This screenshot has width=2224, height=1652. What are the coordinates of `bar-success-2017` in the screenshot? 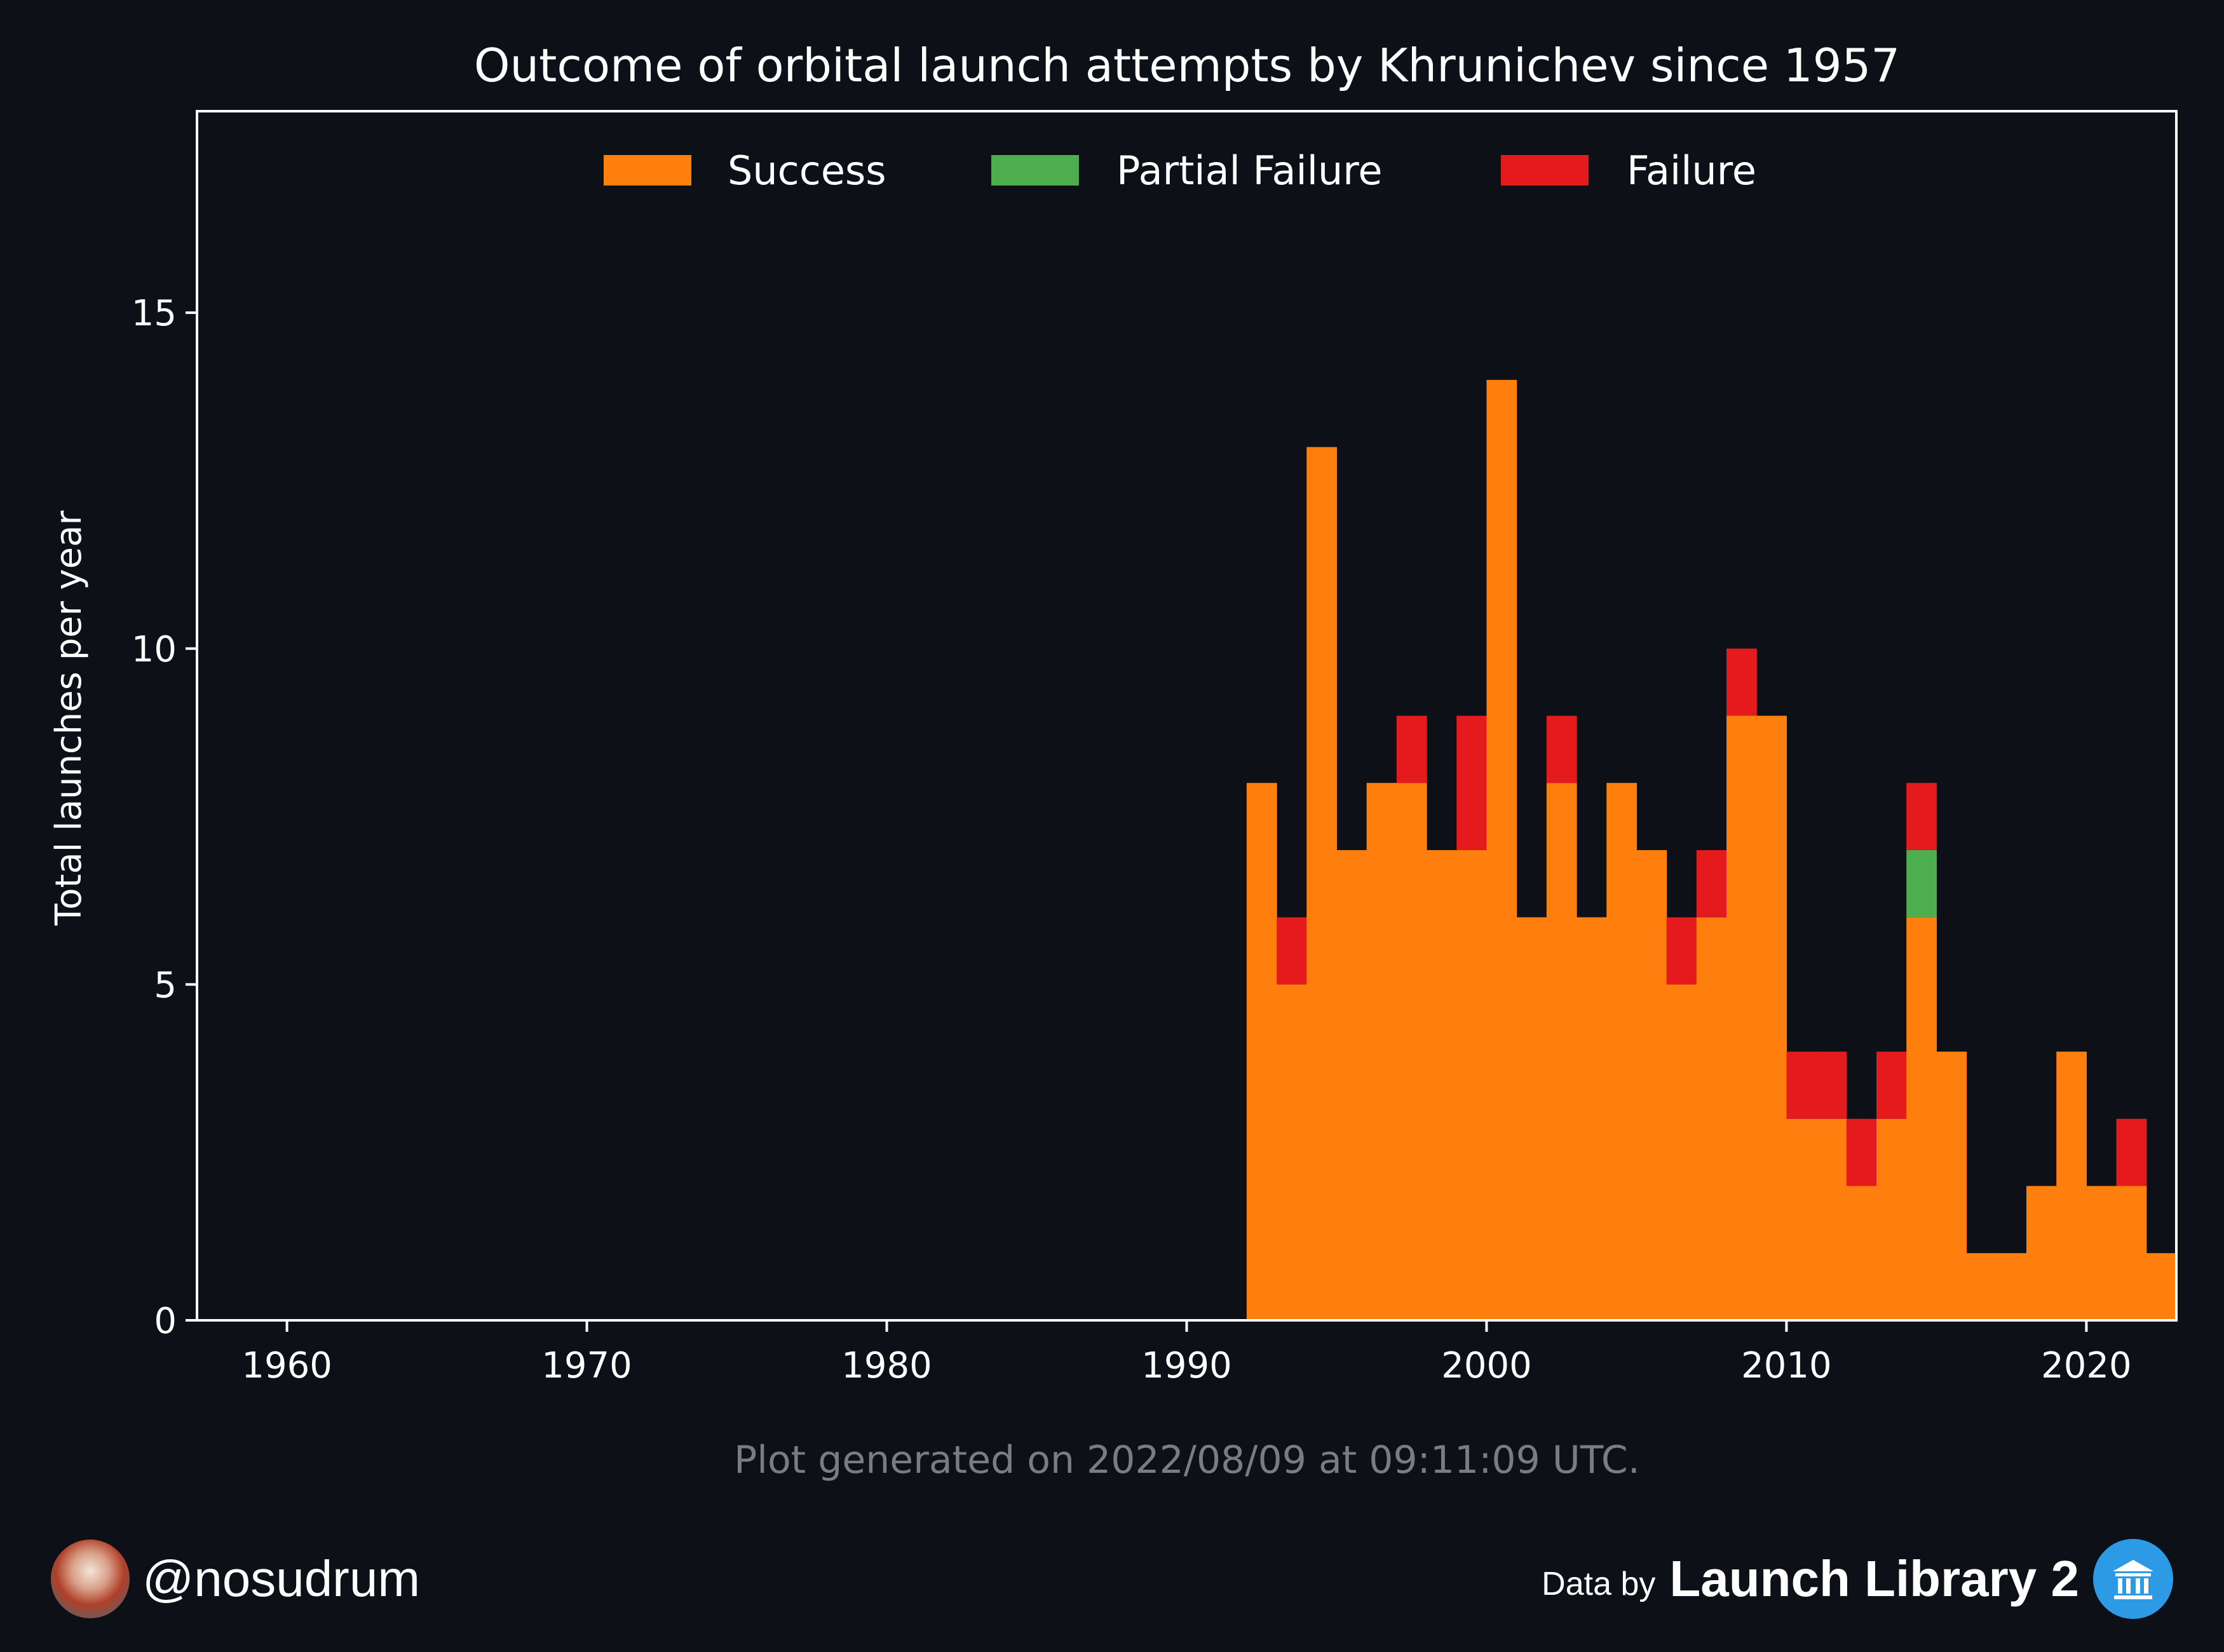 It's located at (2011, 1286).